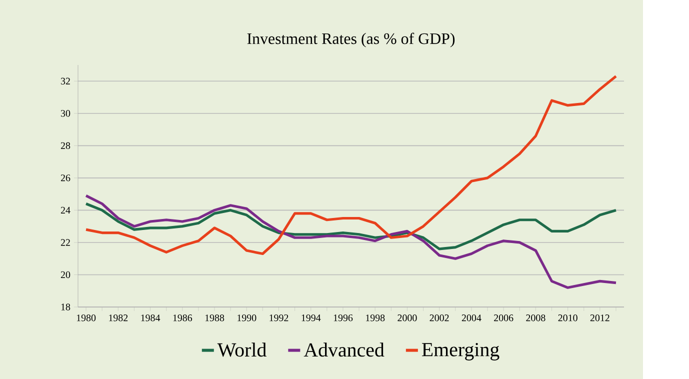  Describe the element at coordinates (118, 318) in the screenshot. I see `x-tick-label: 1982` at that location.